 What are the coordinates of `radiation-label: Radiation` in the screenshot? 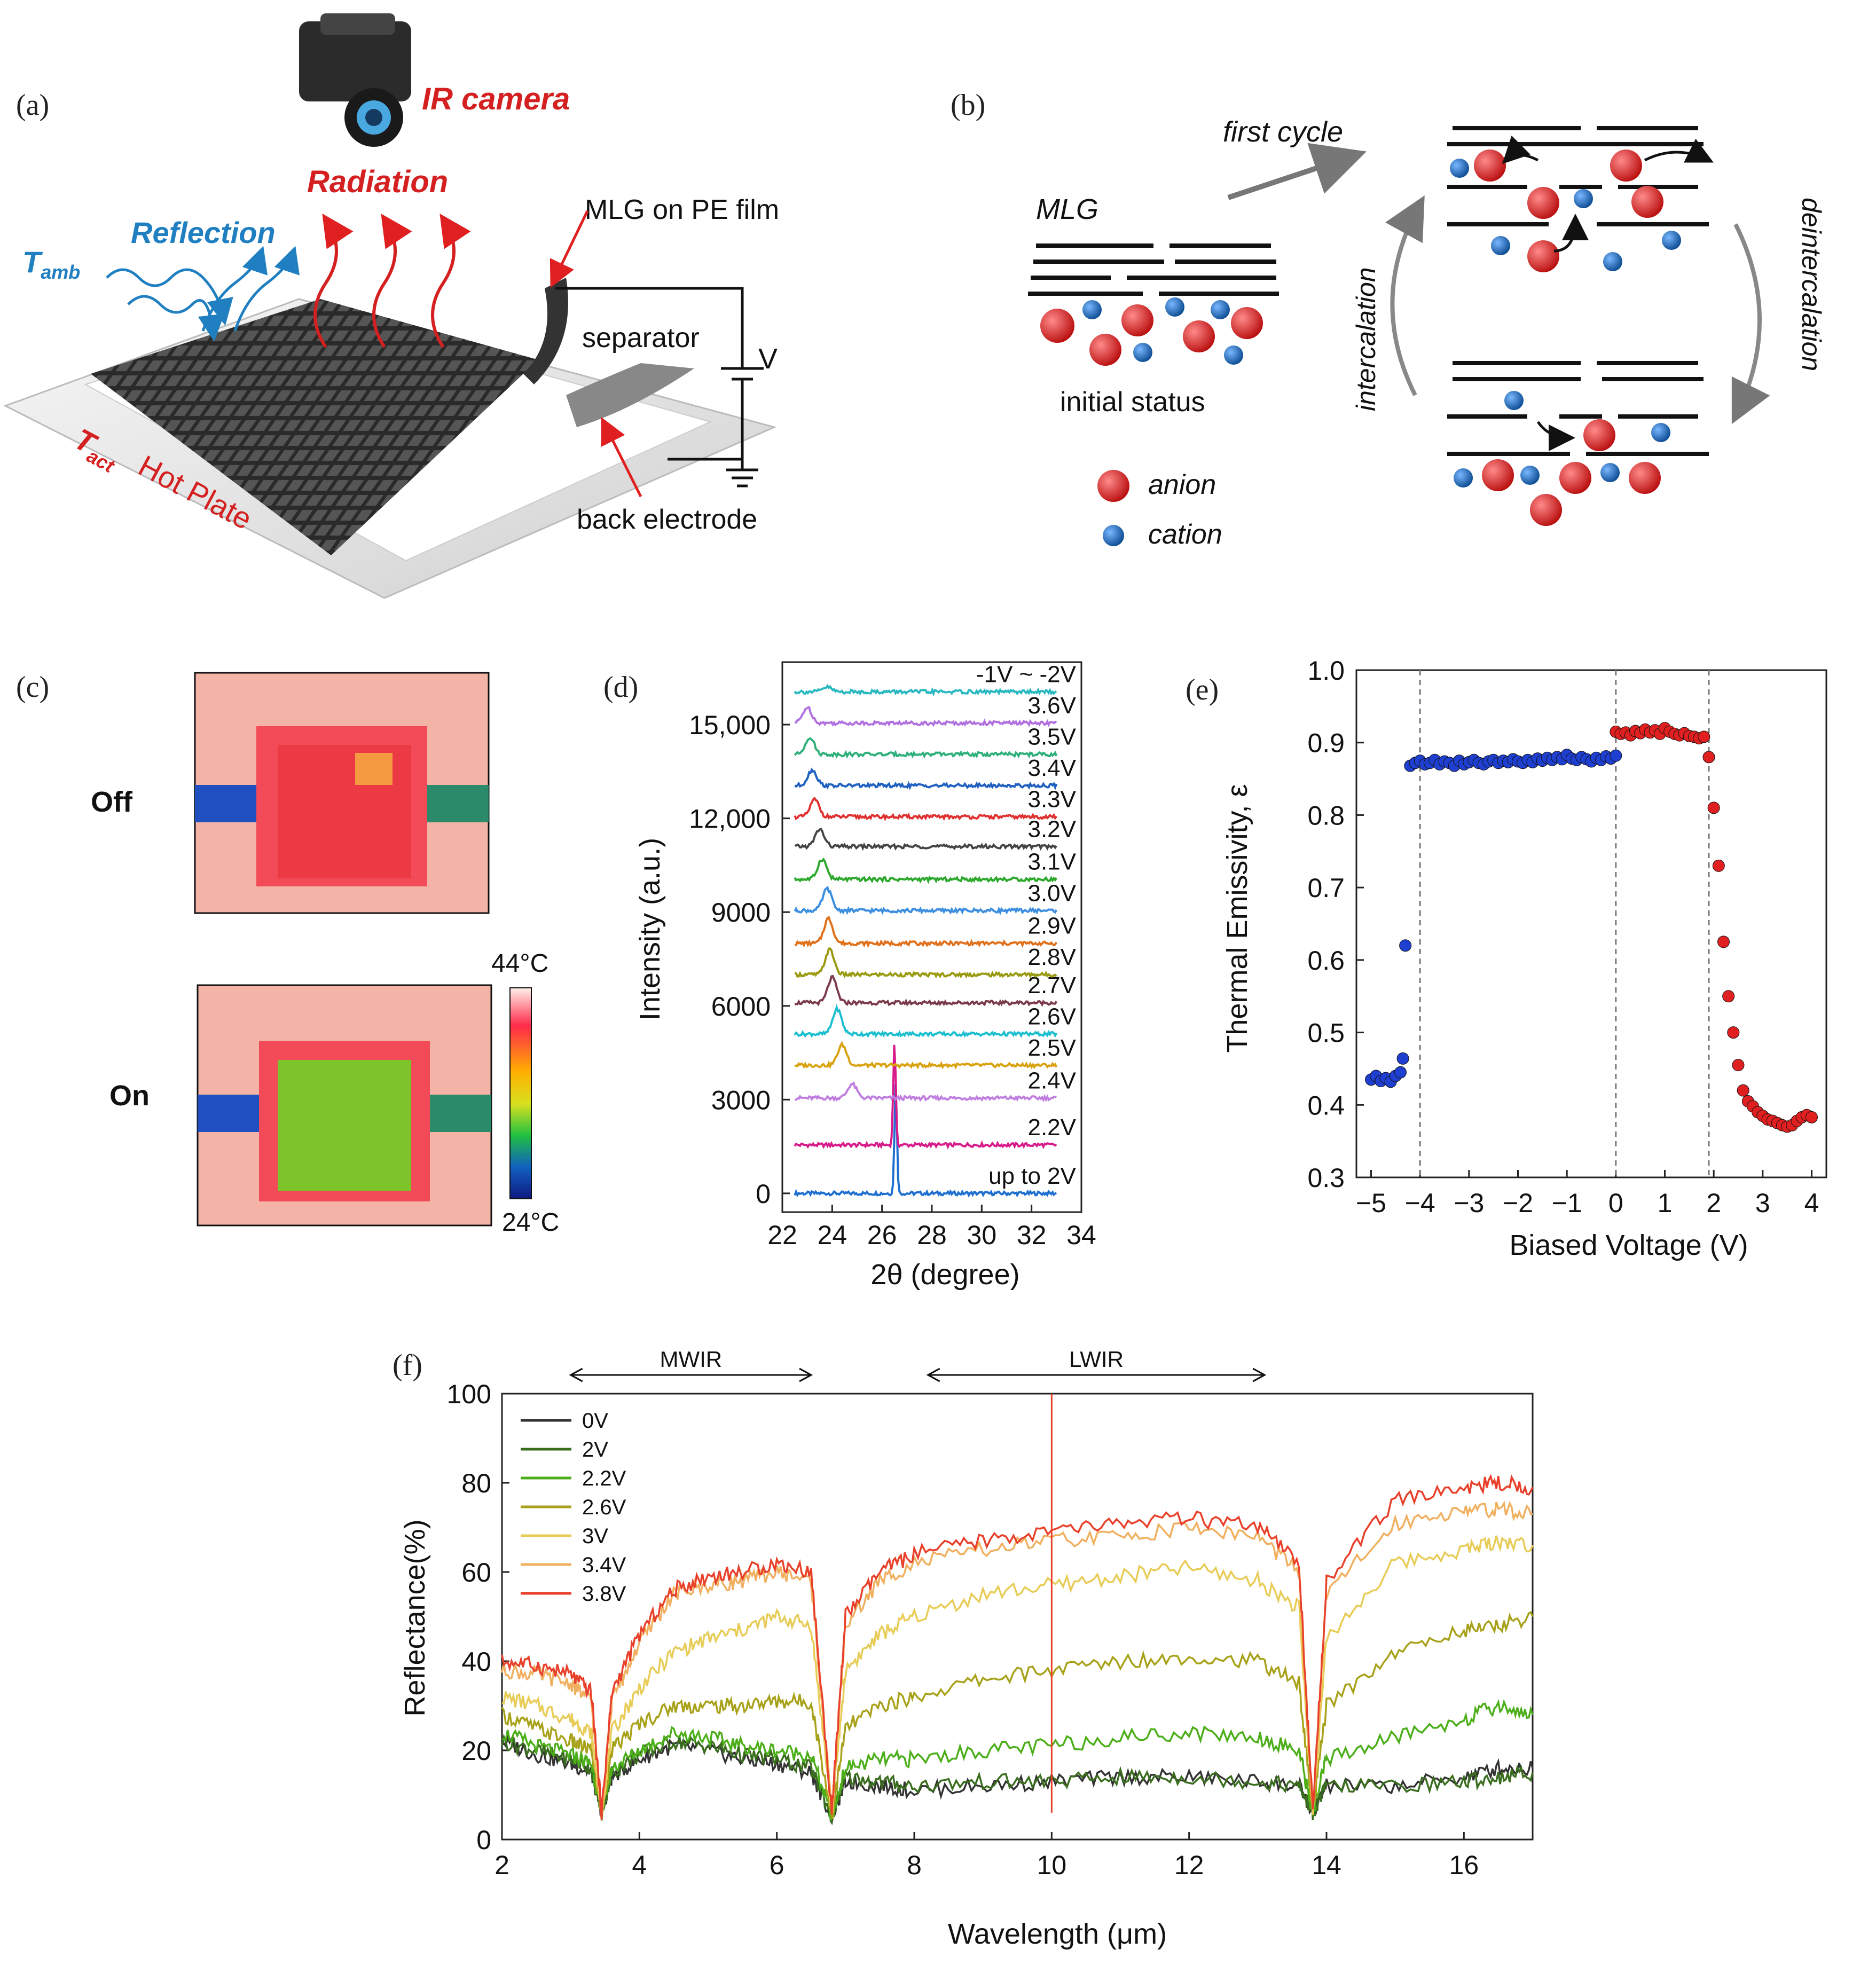 It's located at (377, 181).